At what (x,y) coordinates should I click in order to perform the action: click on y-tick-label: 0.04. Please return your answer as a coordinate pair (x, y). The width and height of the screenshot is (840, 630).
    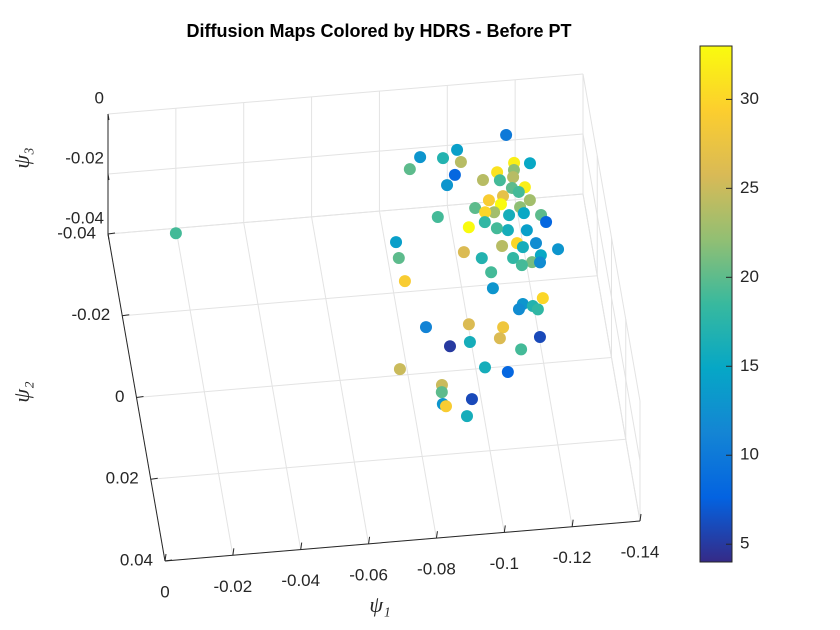
    Looking at the image, I should click on (136, 559).